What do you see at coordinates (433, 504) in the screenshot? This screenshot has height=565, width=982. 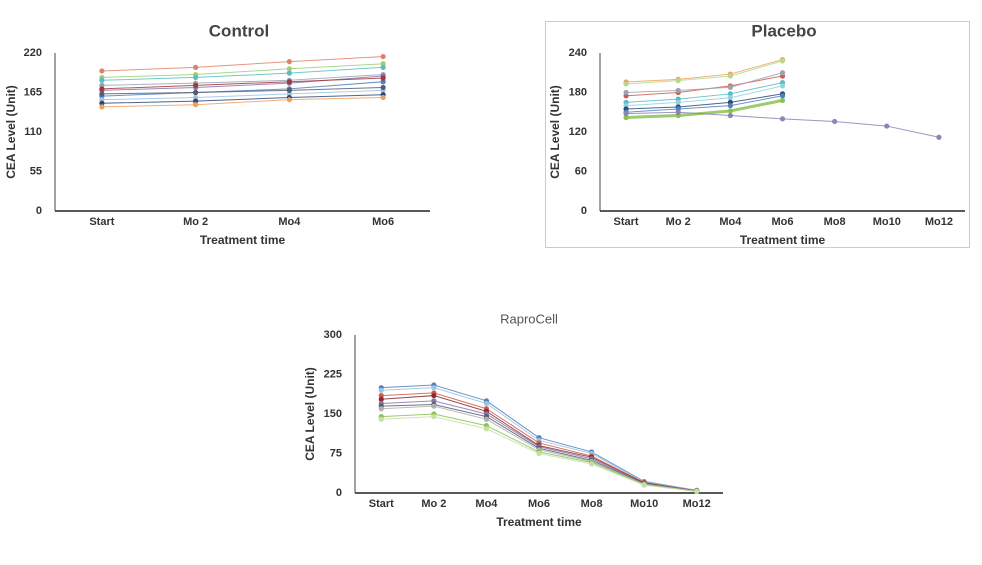 I see `x-tick-label: Mo 2` at bounding box center [433, 504].